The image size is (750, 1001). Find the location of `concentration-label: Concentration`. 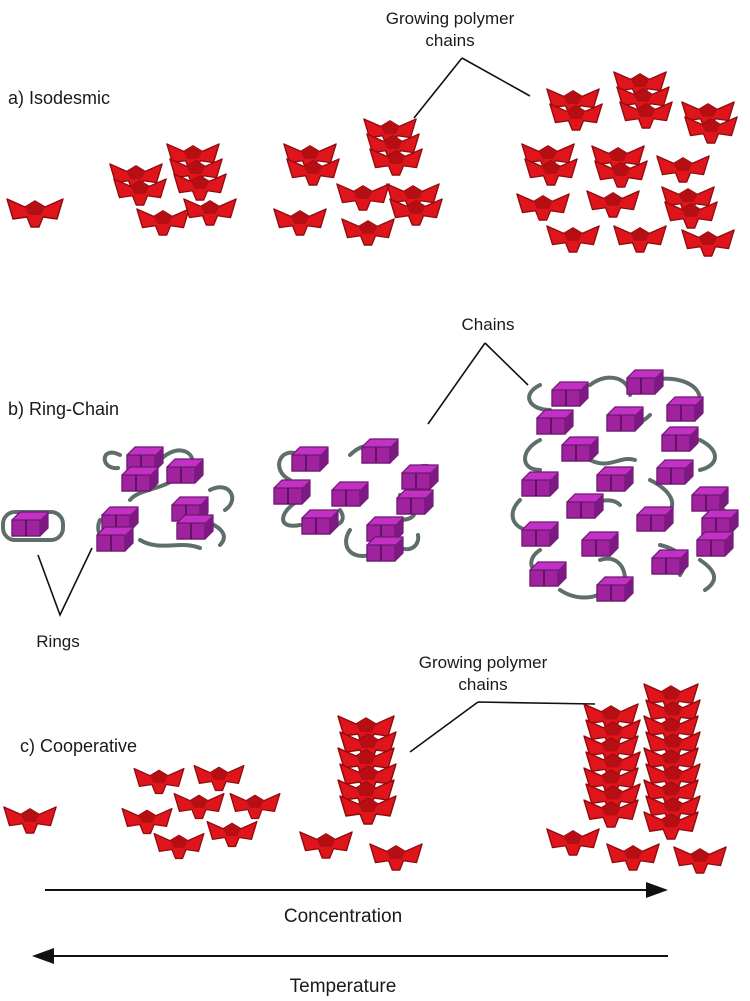

concentration-label: Concentration is located at coordinates (343, 916).